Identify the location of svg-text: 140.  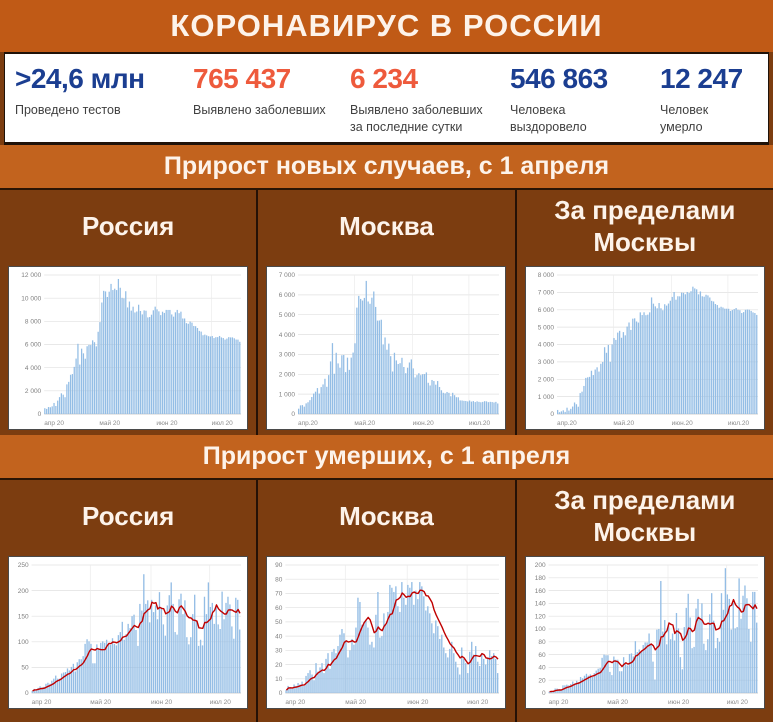
(540, 604).